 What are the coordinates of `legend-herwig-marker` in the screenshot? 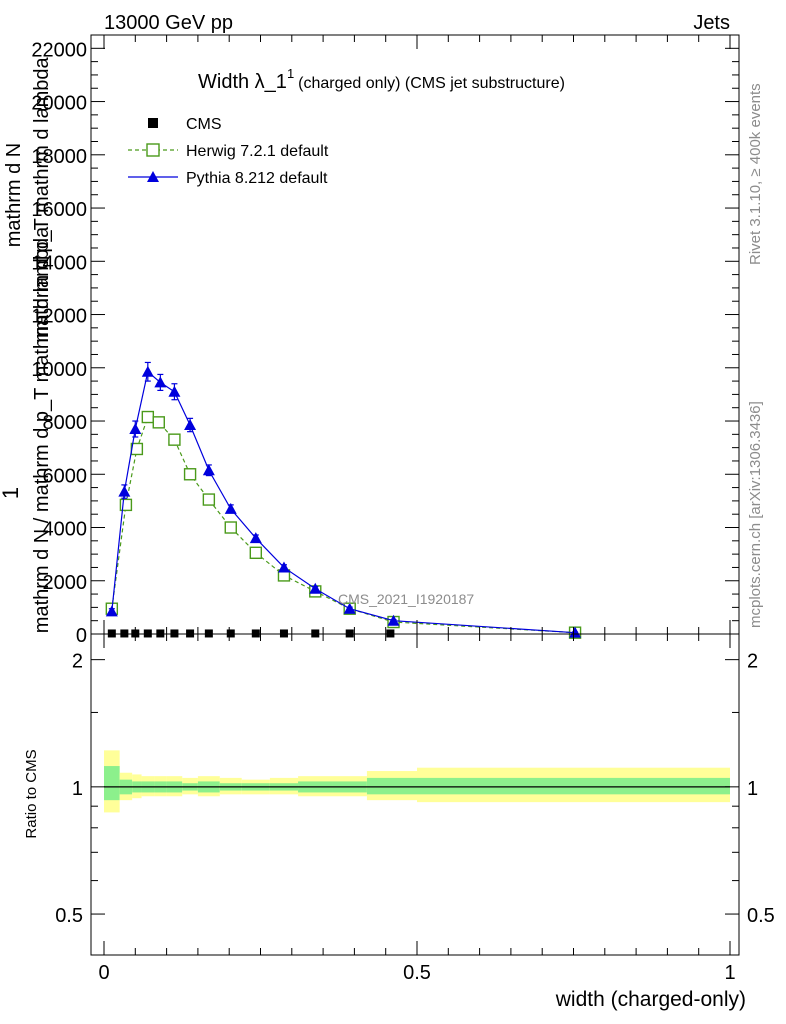 It's located at (153, 150).